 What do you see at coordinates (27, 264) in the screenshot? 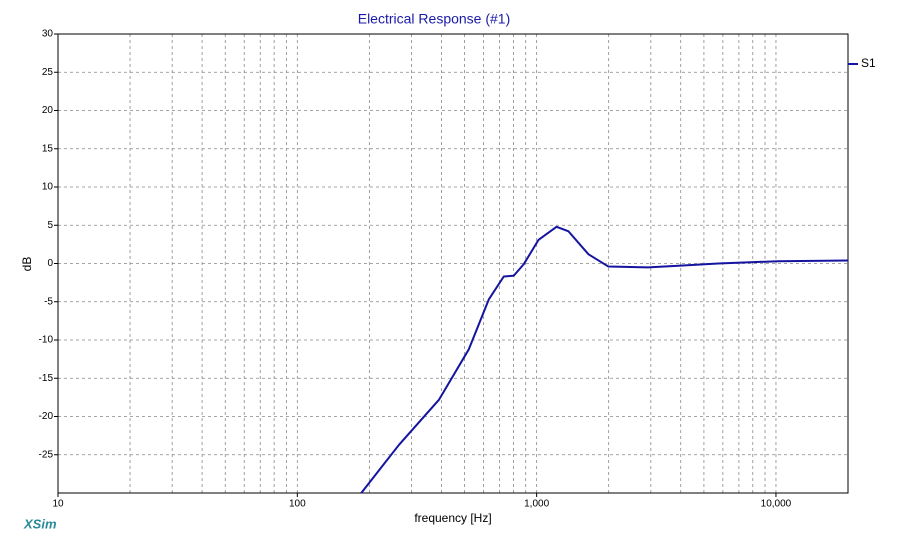
I see `y-axis-label: dB` at bounding box center [27, 264].